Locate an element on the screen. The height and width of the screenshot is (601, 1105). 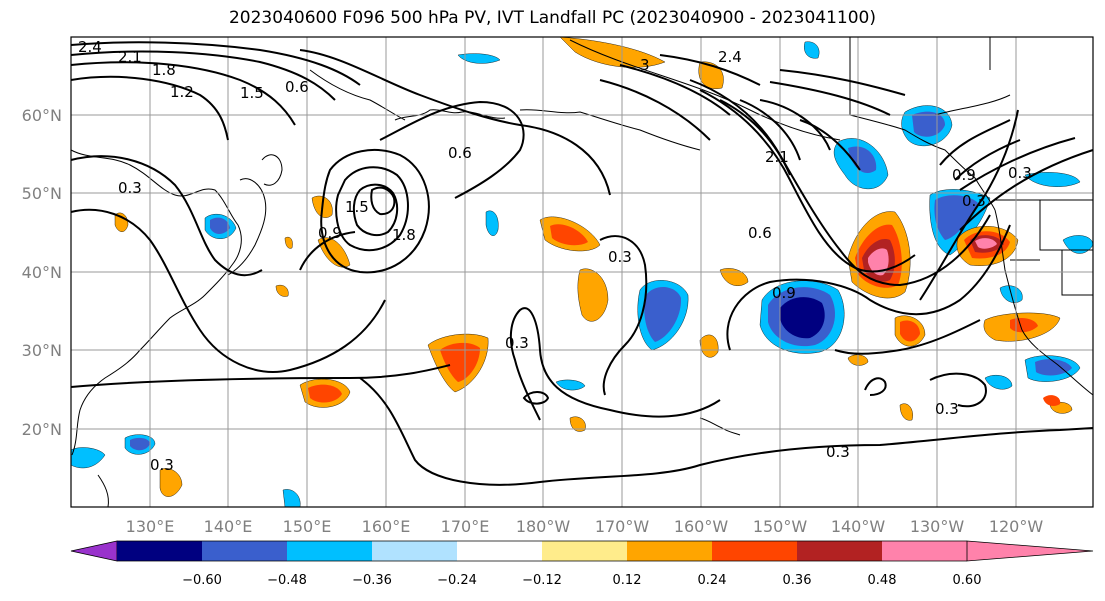
lon-label: 160°E is located at coordinates (386, 526).